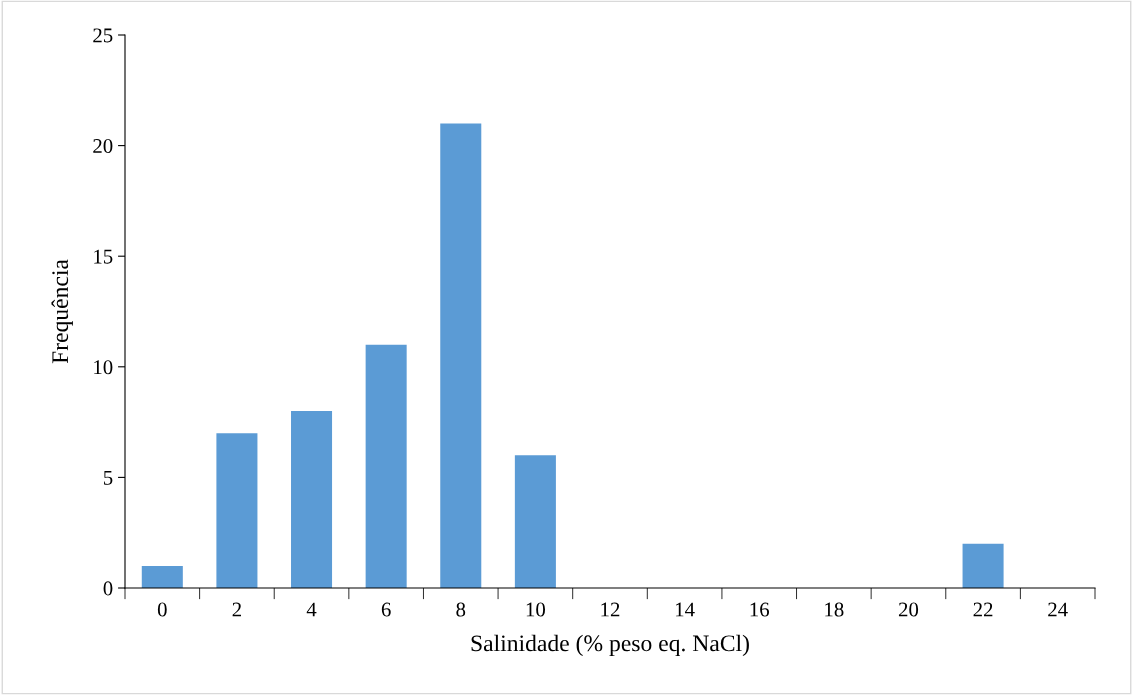 This screenshot has height=695, width=1133. What do you see at coordinates (236, 609) in the screenshot?
I see `x-tick-label: 2` at bounding box center [236, 609].